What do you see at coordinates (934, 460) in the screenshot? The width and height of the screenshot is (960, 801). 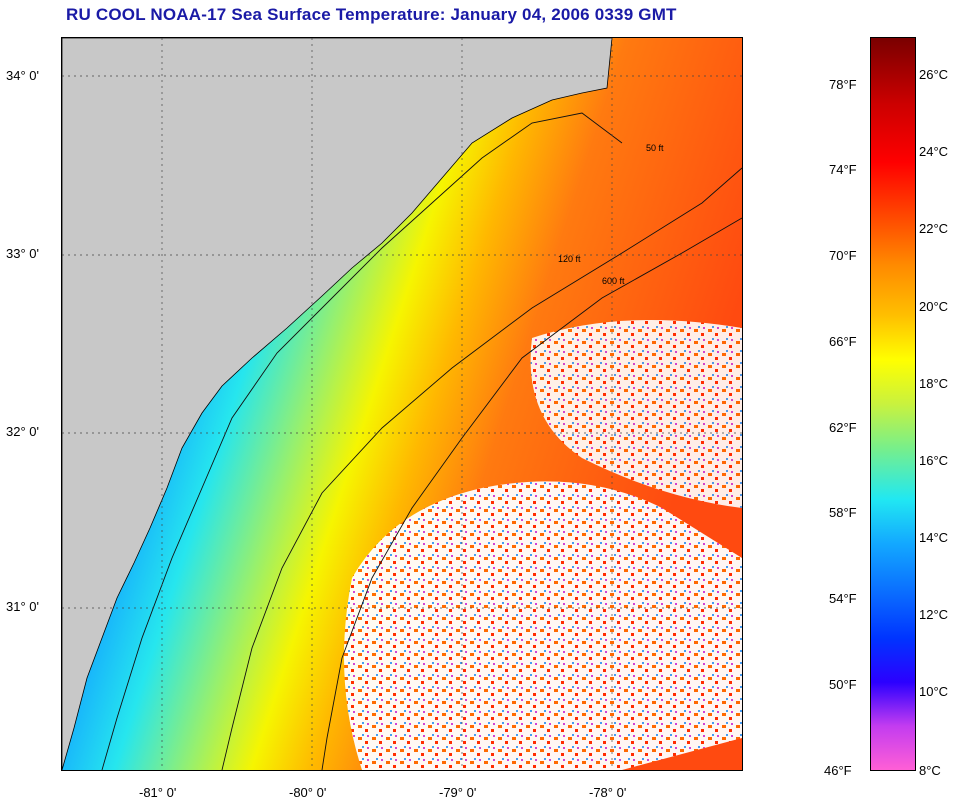 I see `colorbar-c-16: 16°C` at bounding box center [934, 460].